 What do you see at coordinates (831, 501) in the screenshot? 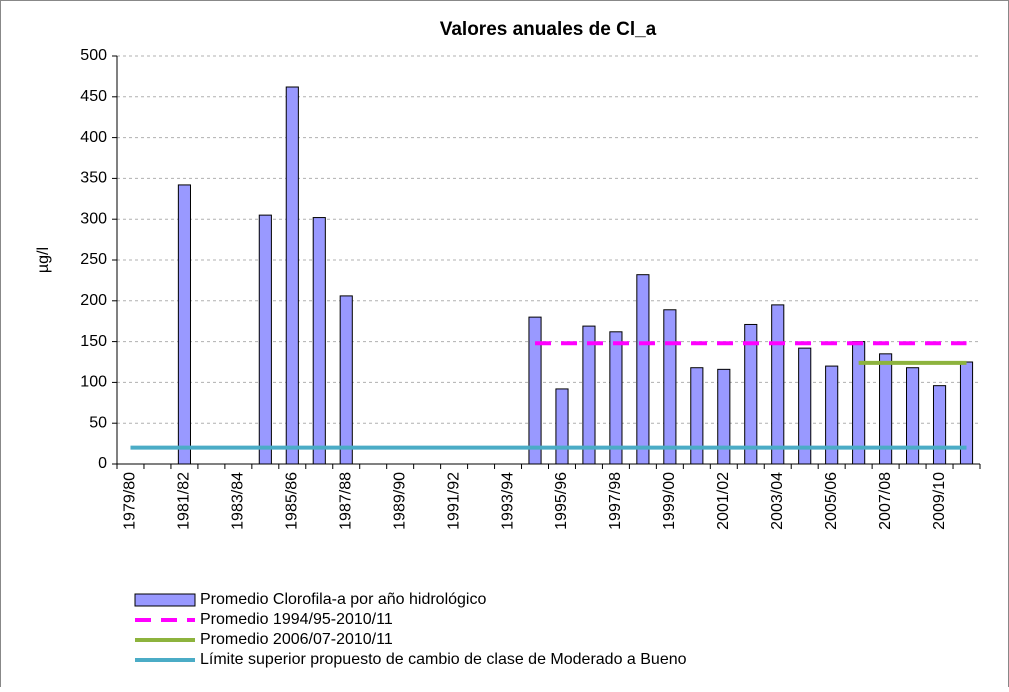
I see `x-tick-label: 2005/06` at bounding box center [831, 501].